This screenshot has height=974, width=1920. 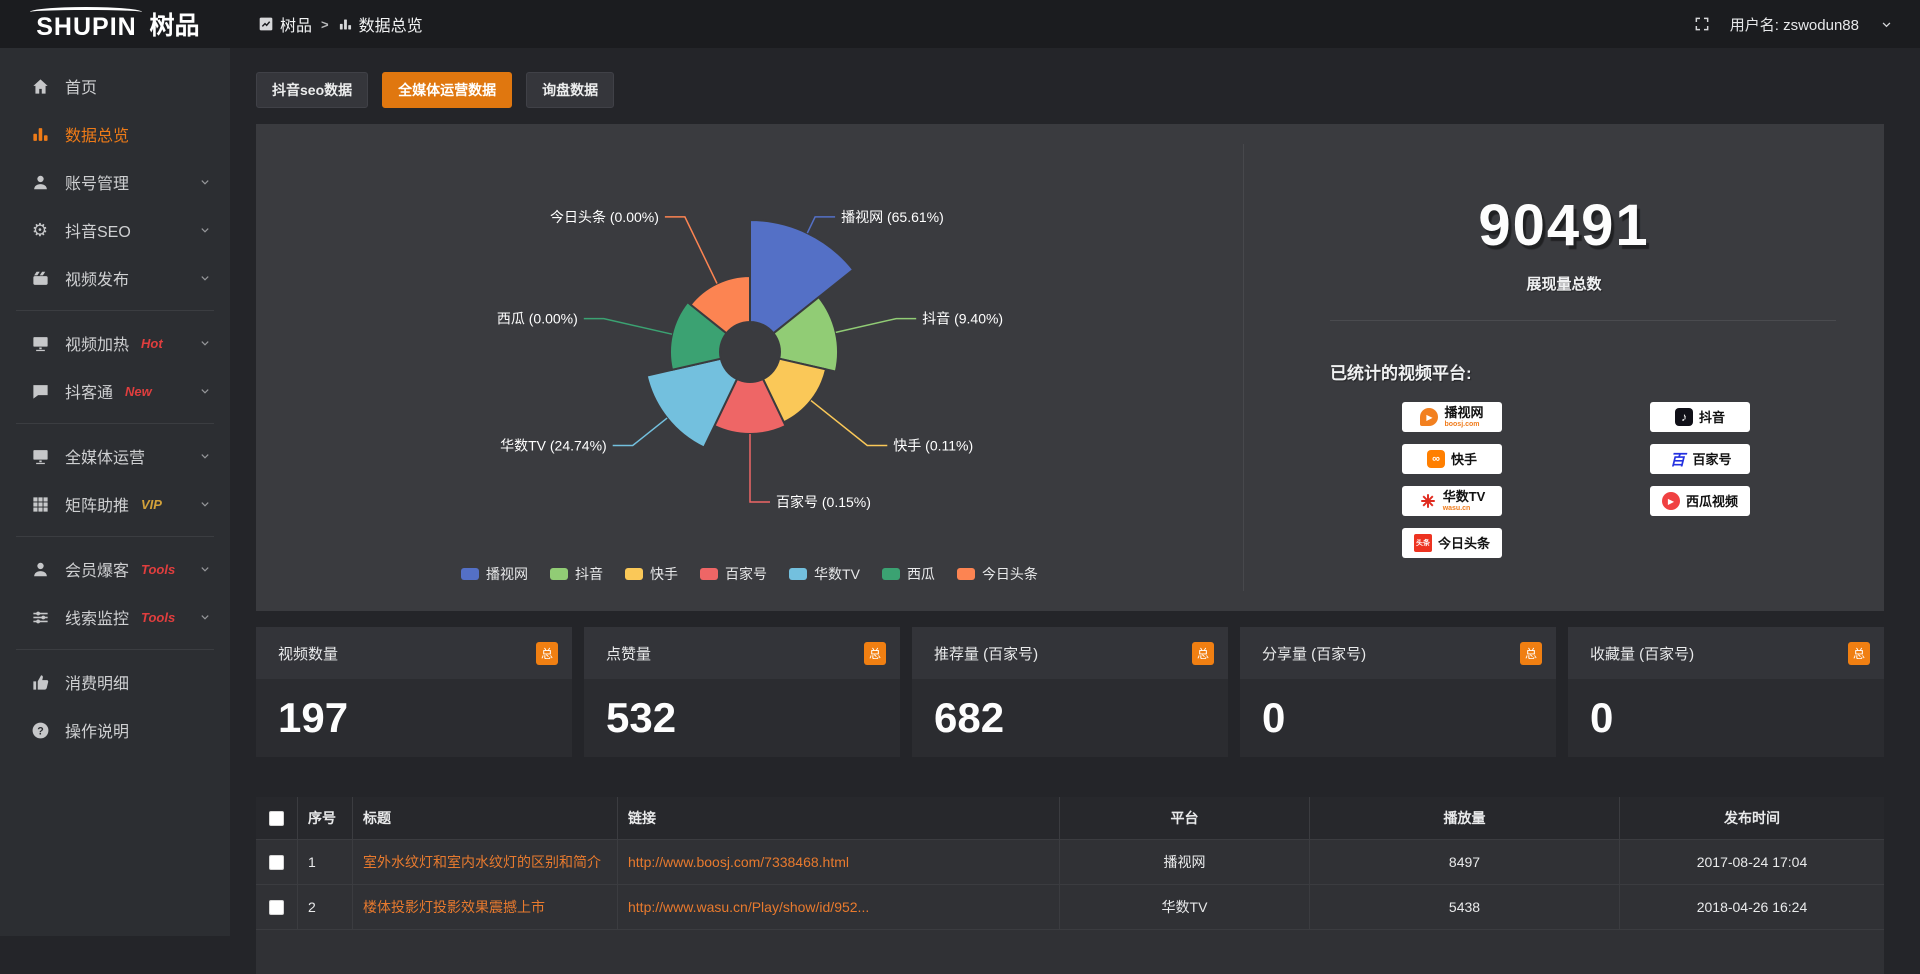 I want to click on legend-item-今日头条: 今日头条, so click(x=997, y=574).